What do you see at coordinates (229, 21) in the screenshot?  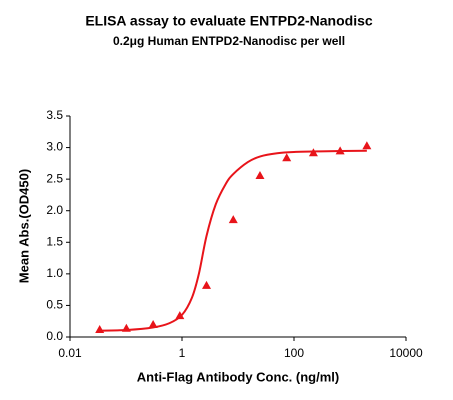 I see `chart-title: ELISA assay to evaluate ENTPD2-Nanodisc` at bounding box center [229, 21].